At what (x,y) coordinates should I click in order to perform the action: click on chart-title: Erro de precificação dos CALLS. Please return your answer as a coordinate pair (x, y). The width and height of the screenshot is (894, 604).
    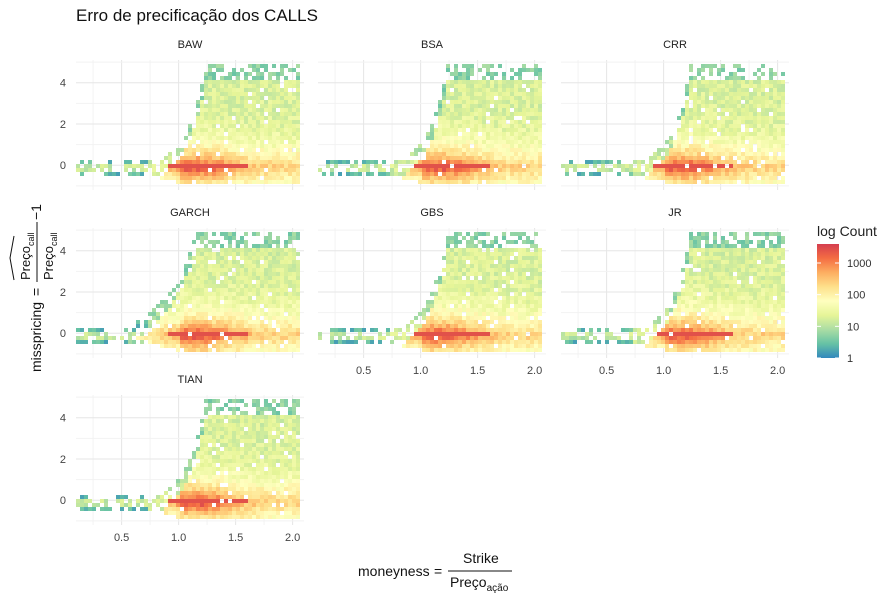
    Looking at the image, I should click on (197, 15).